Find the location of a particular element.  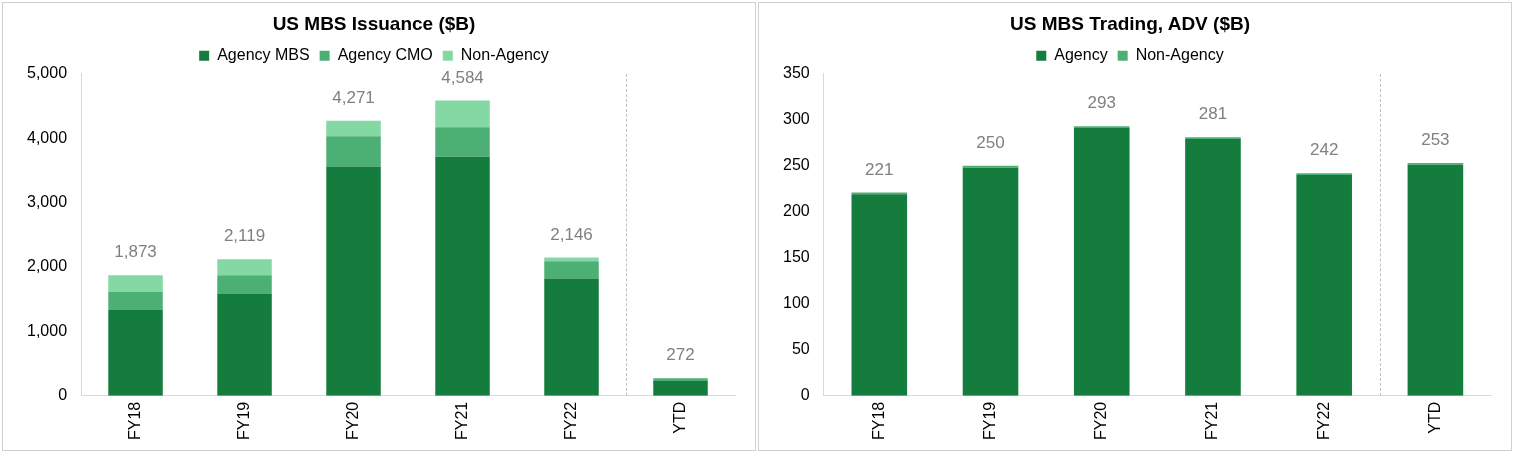

y-tick-label: 300 is located at coordinates (796, 119).